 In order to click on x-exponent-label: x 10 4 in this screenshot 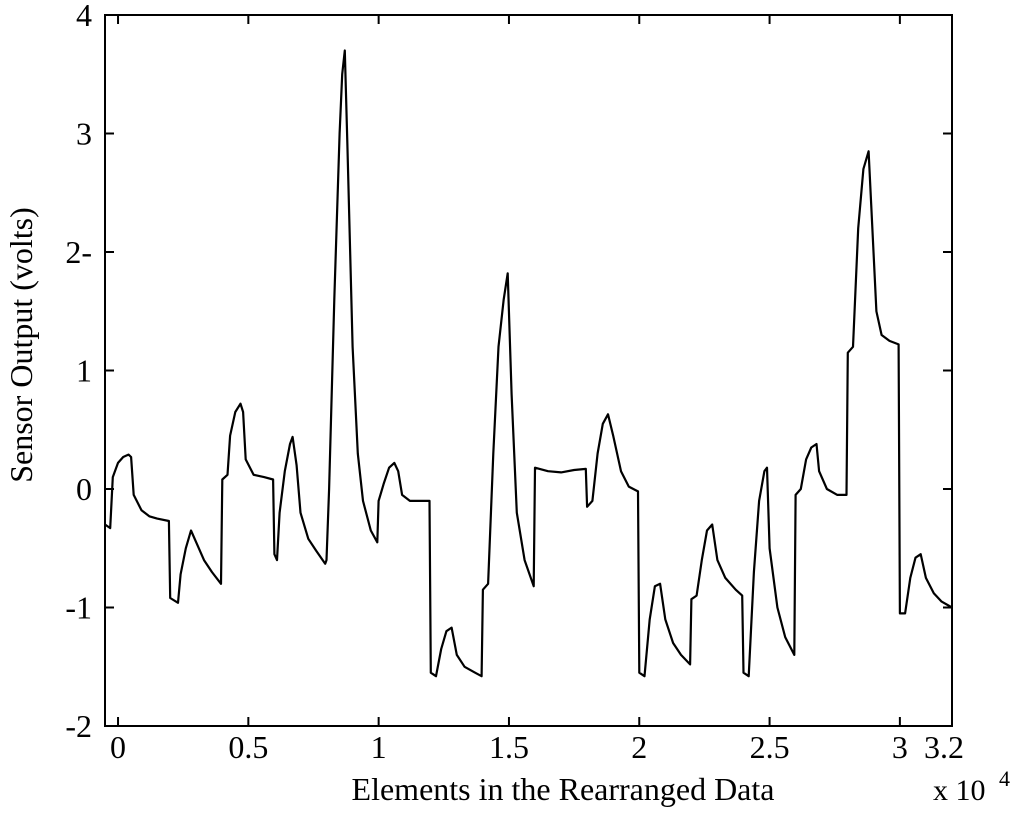, I will do `click(971, 786)`.